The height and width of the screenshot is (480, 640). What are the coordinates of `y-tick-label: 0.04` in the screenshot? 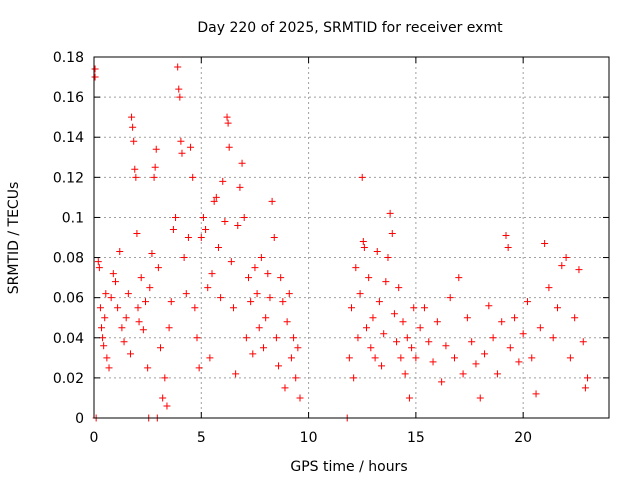 It's located at (68, 339).